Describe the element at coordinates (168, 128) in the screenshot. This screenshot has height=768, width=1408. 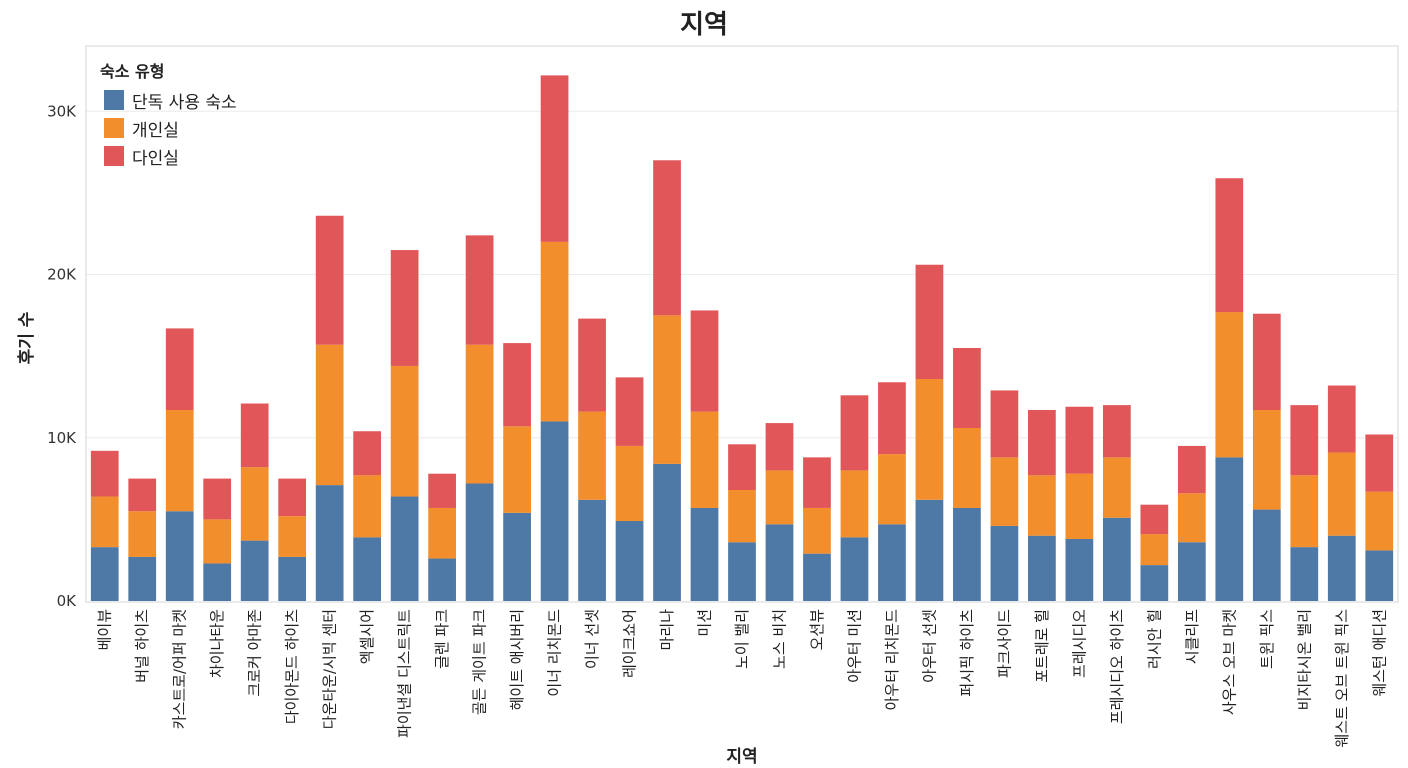
I see `legend-item-private-room: 개인실` at that location.